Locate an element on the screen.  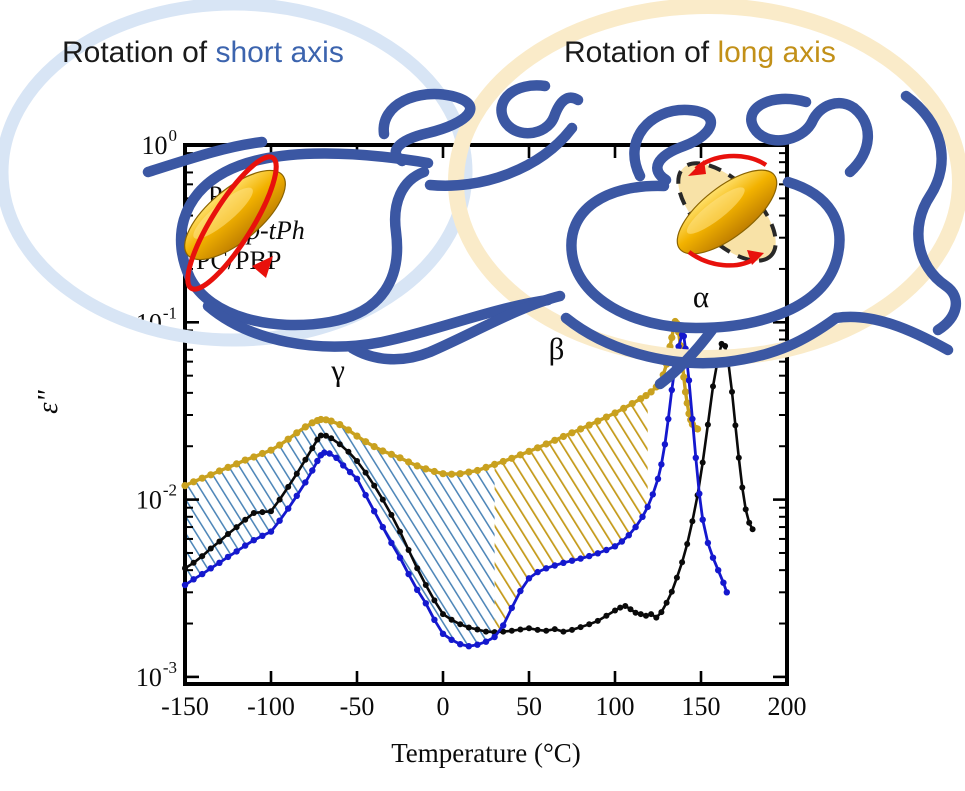
y-tick-label: 10-3 is located at coordinates (156, 675).